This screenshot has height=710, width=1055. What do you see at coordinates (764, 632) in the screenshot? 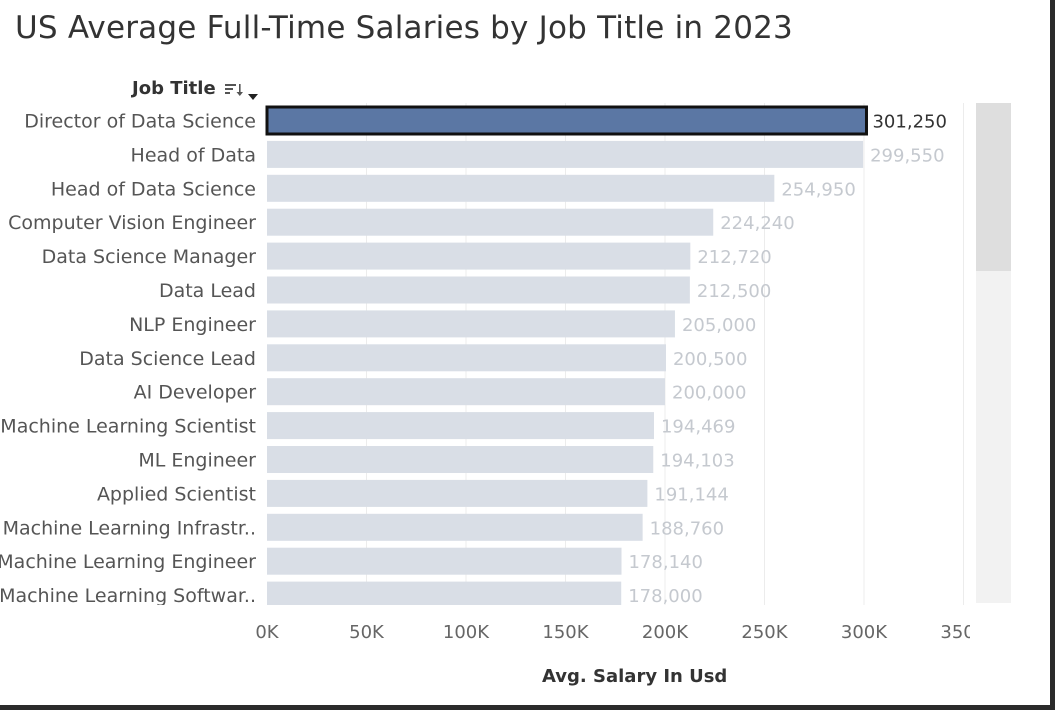
I see `x-tick-label: 250K` at bounding box center [764, 632].